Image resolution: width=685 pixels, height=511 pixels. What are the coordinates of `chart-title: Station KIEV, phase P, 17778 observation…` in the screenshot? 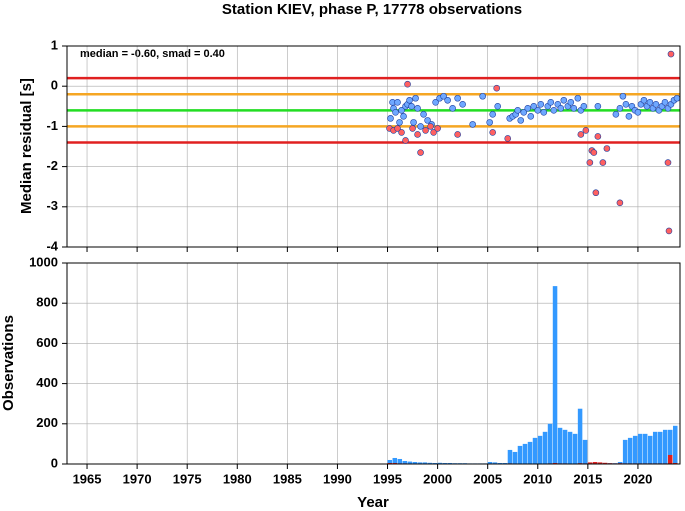 It's located at (372, 9).